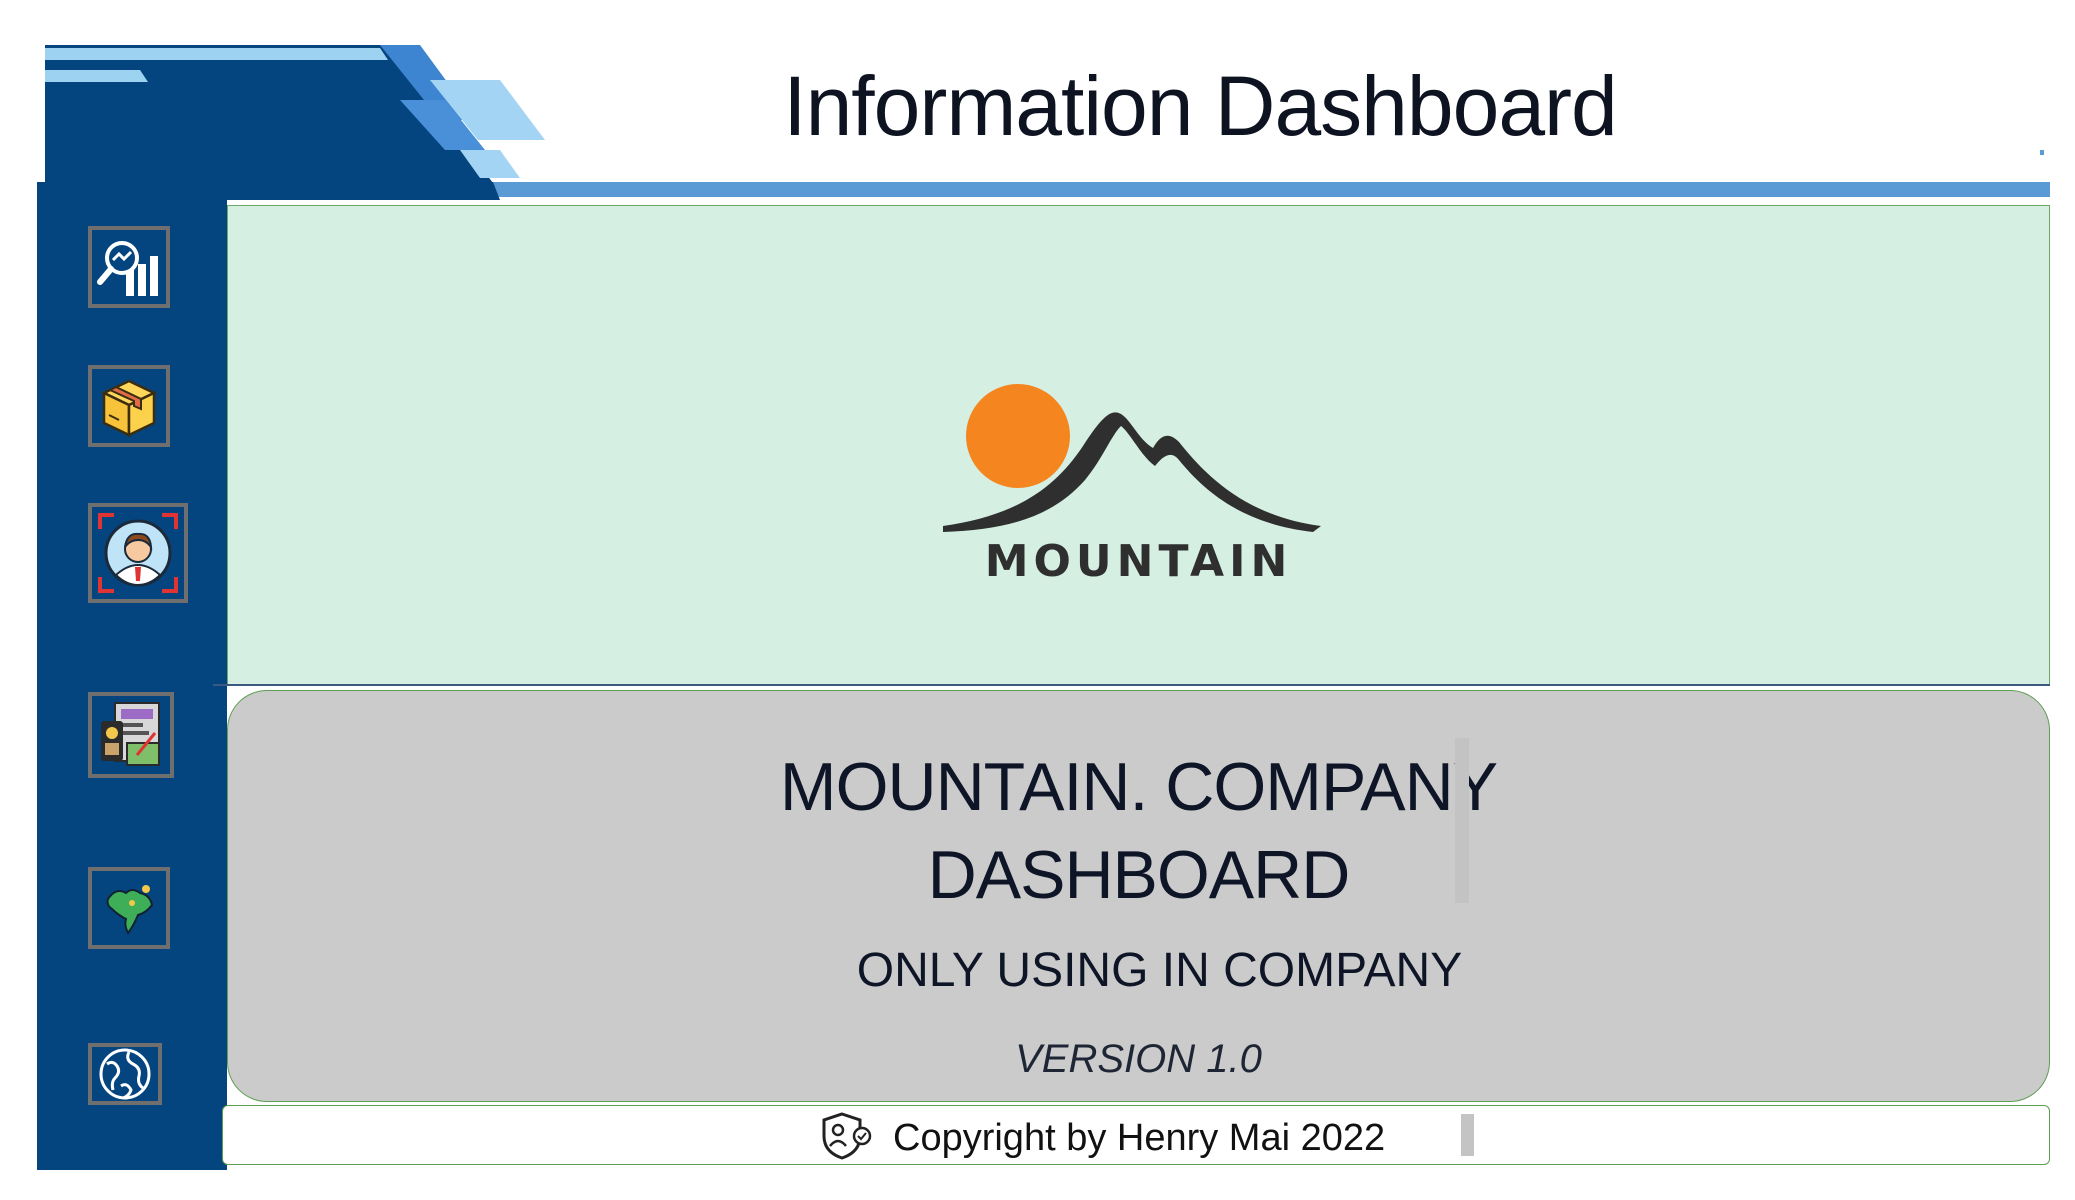  Describe the element at coordinates (1467, 1135) in the screenshot. I see `footer-cursor-mark` at that location.